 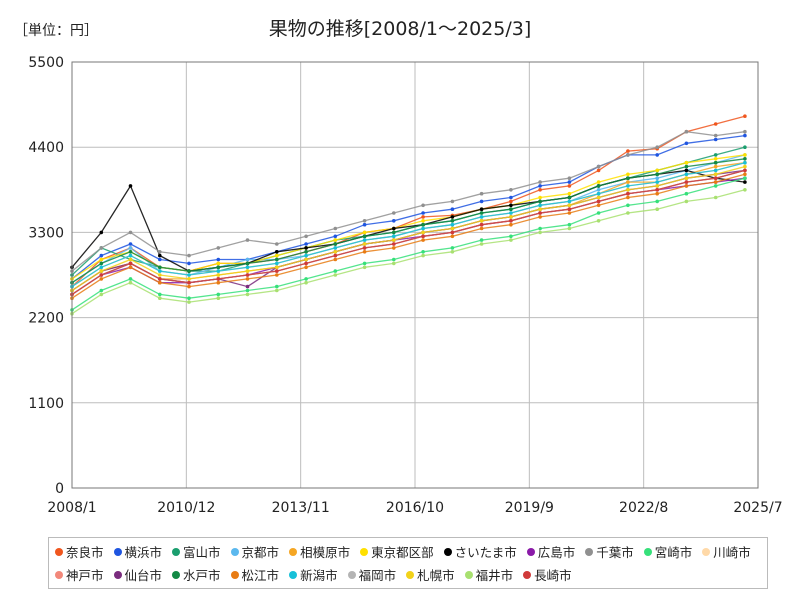 What do you see at coordinates (529, 508) in the screenshot?
I see `x-tick-label: 2019/9` at bounding box center [529, 508].